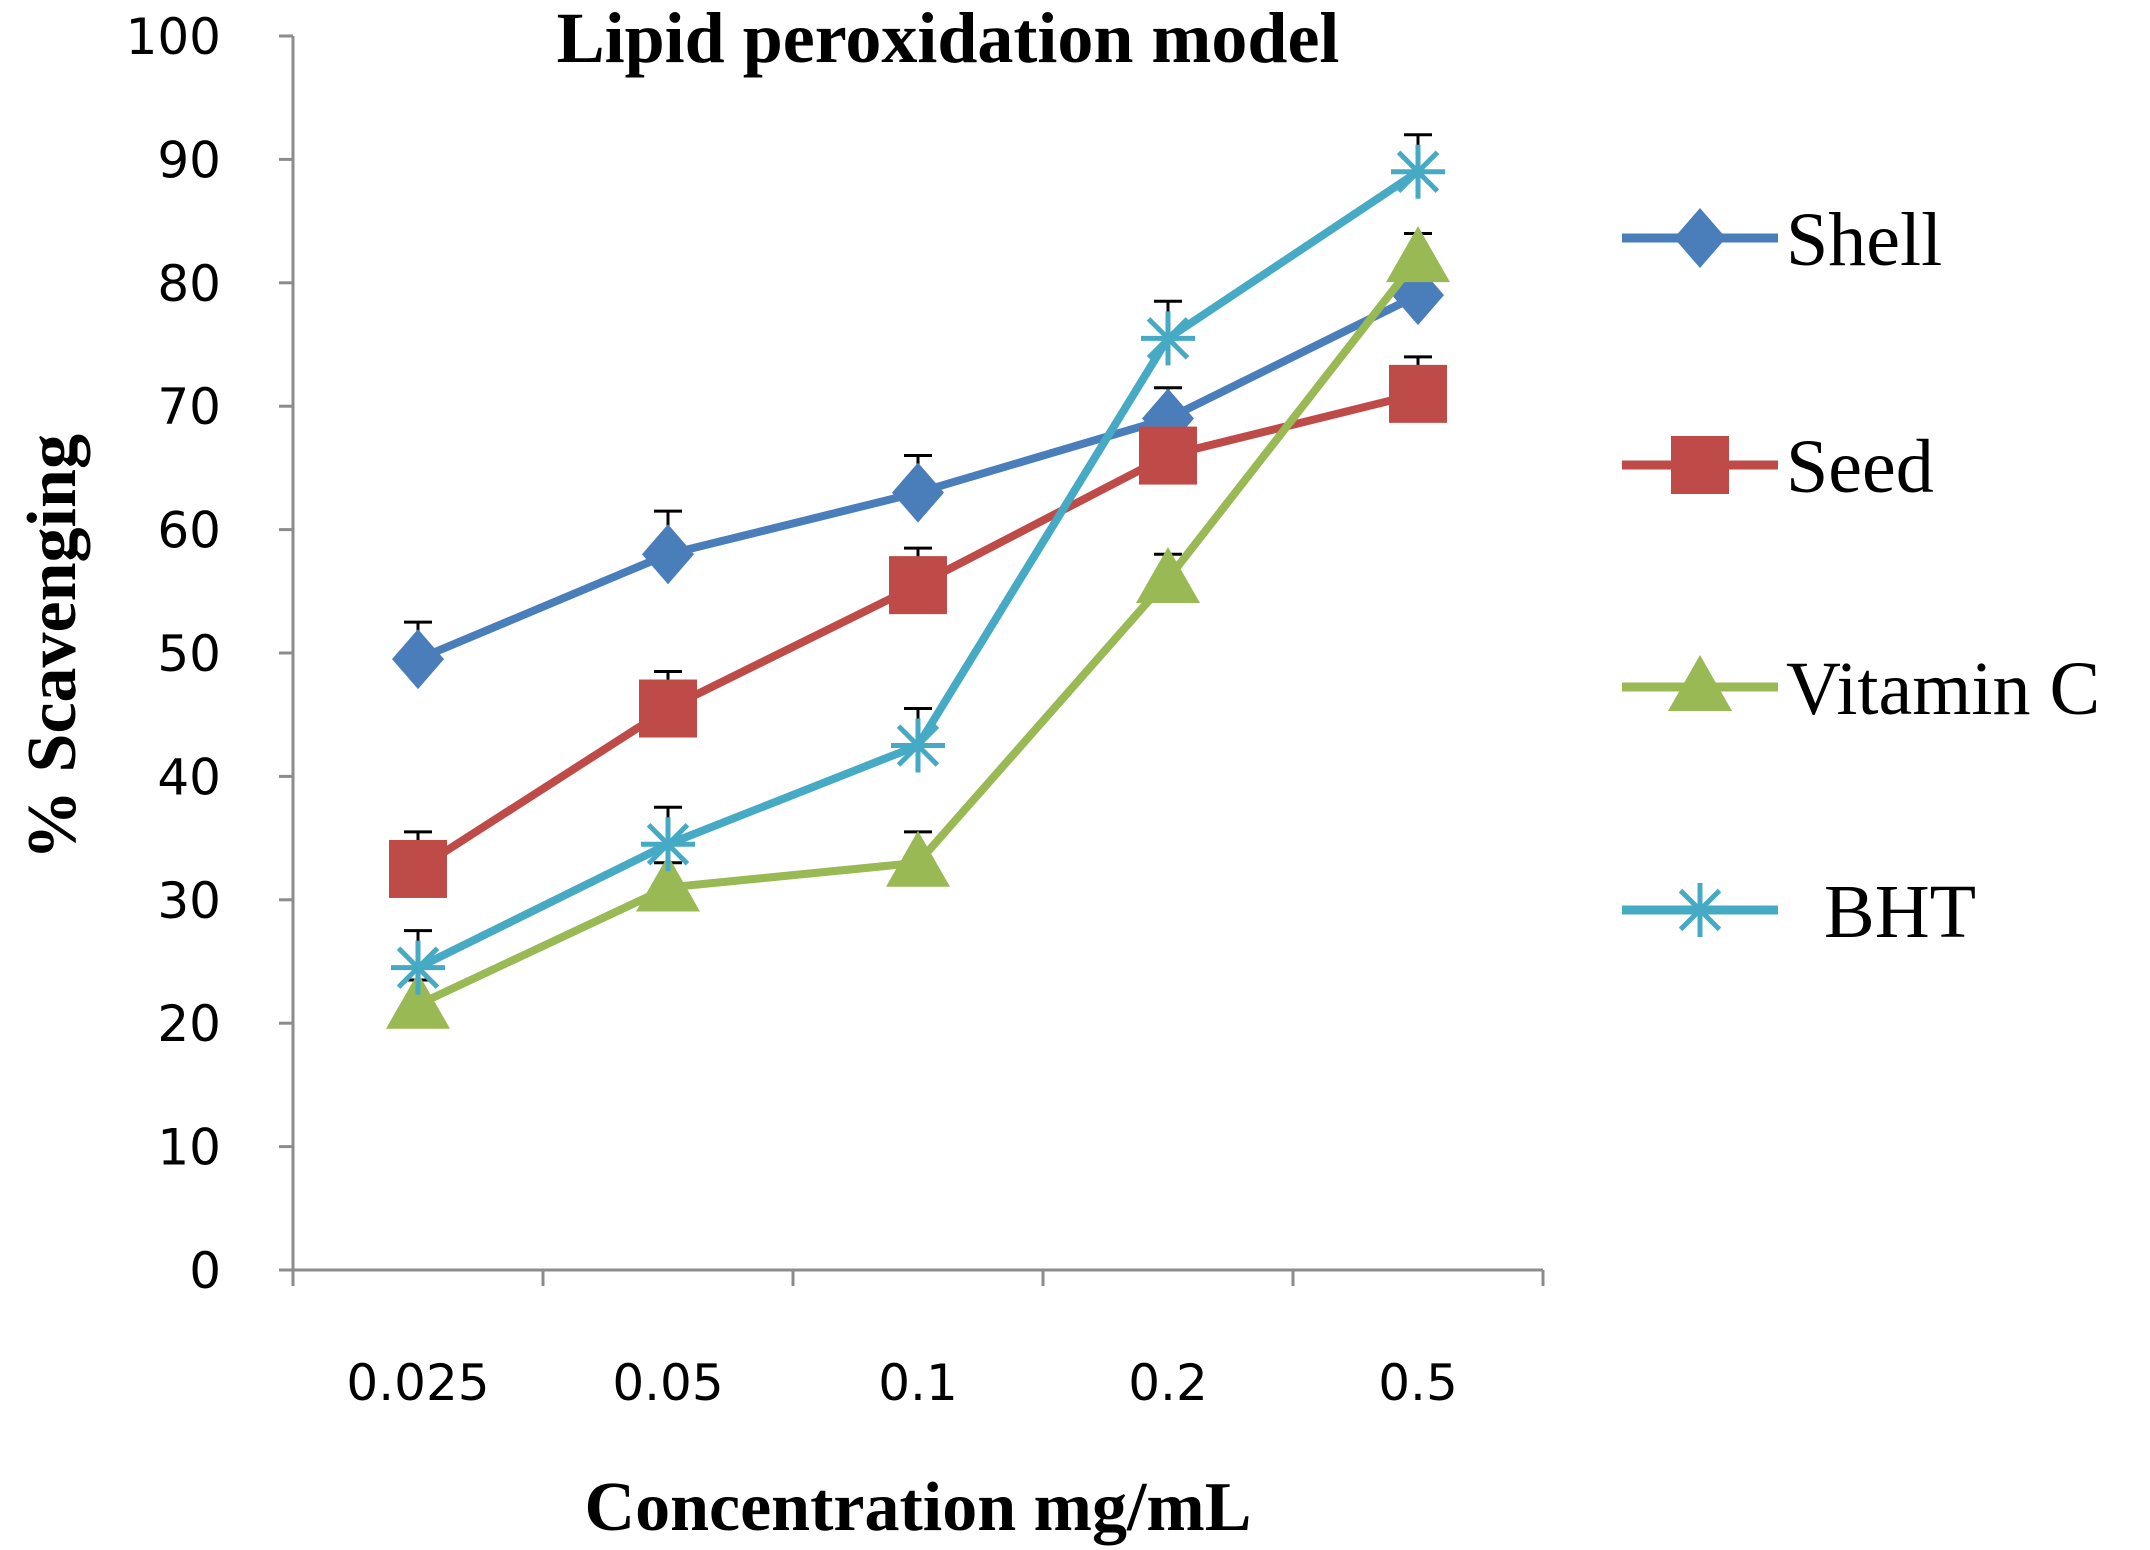 The height and width of the screenshot is (1550, 2150). What do you see at coordinates (1782, 240) in the screenshot?
I see `legend-item-shell: Shell` at bounding box center [1782, 240].